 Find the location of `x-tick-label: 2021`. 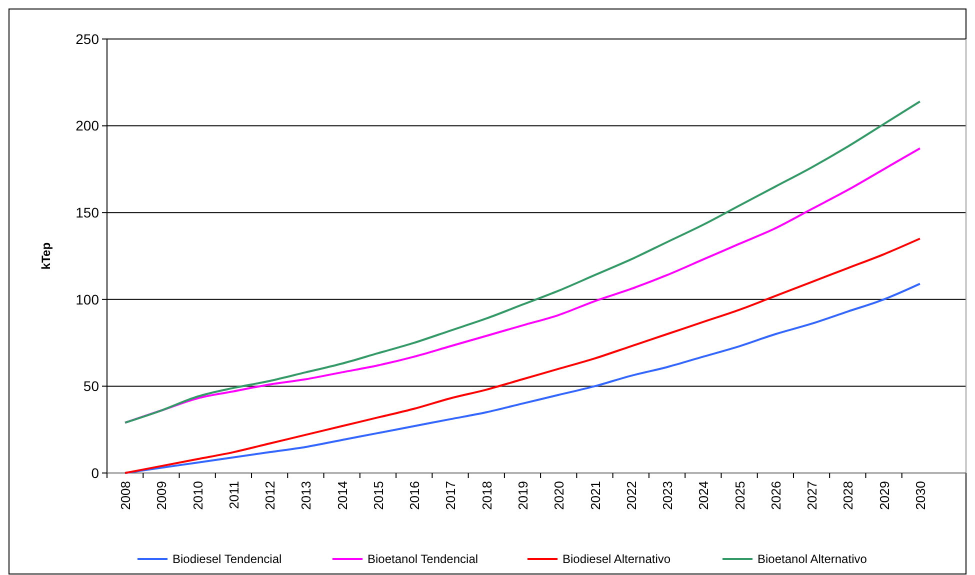

x-tick-label: 2021 is located at coordinates (595, 495).